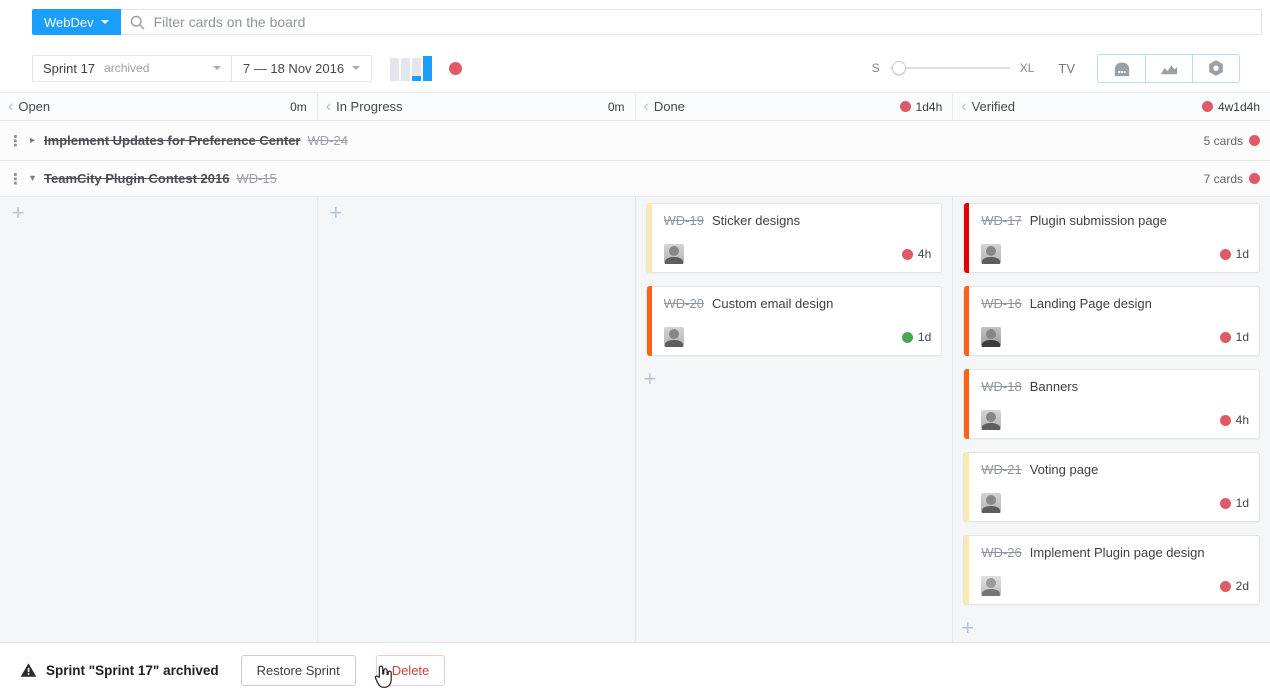 The image size is (1270, 697). I want to click on sprint-date-range: 7 — 18 Nov 2016, so click(293, 68).